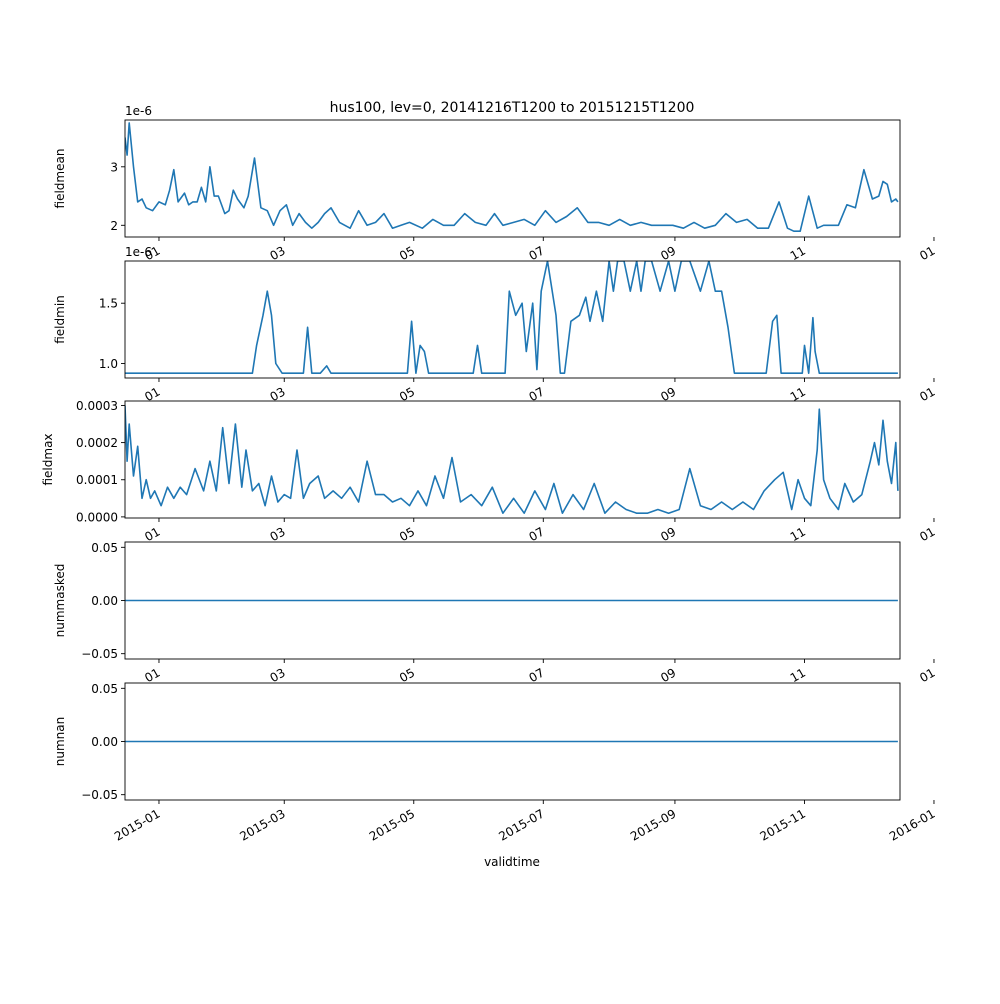 The width and height of the screenshot is (1000, 1004). Describe the element at coordinates (99, 654) in the screenshot. I see `nummasked-y-tick-label: −0.05` at that location.